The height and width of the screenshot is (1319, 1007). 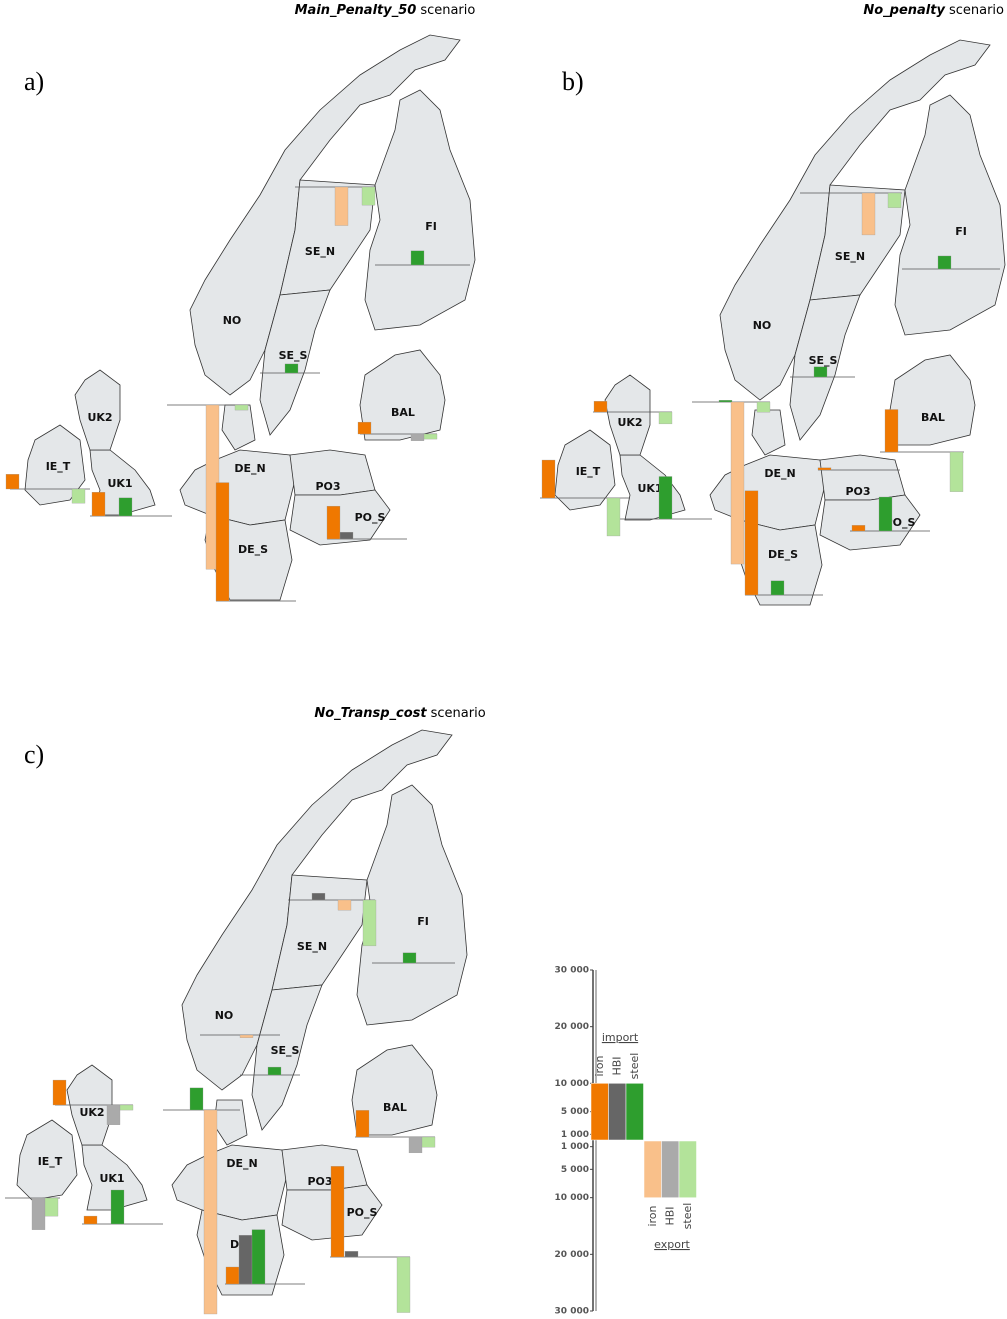 What do you see at coordinates (34, 81) in the screenshot?
I see `panel-label: a)` at bounding box center [34, 81].